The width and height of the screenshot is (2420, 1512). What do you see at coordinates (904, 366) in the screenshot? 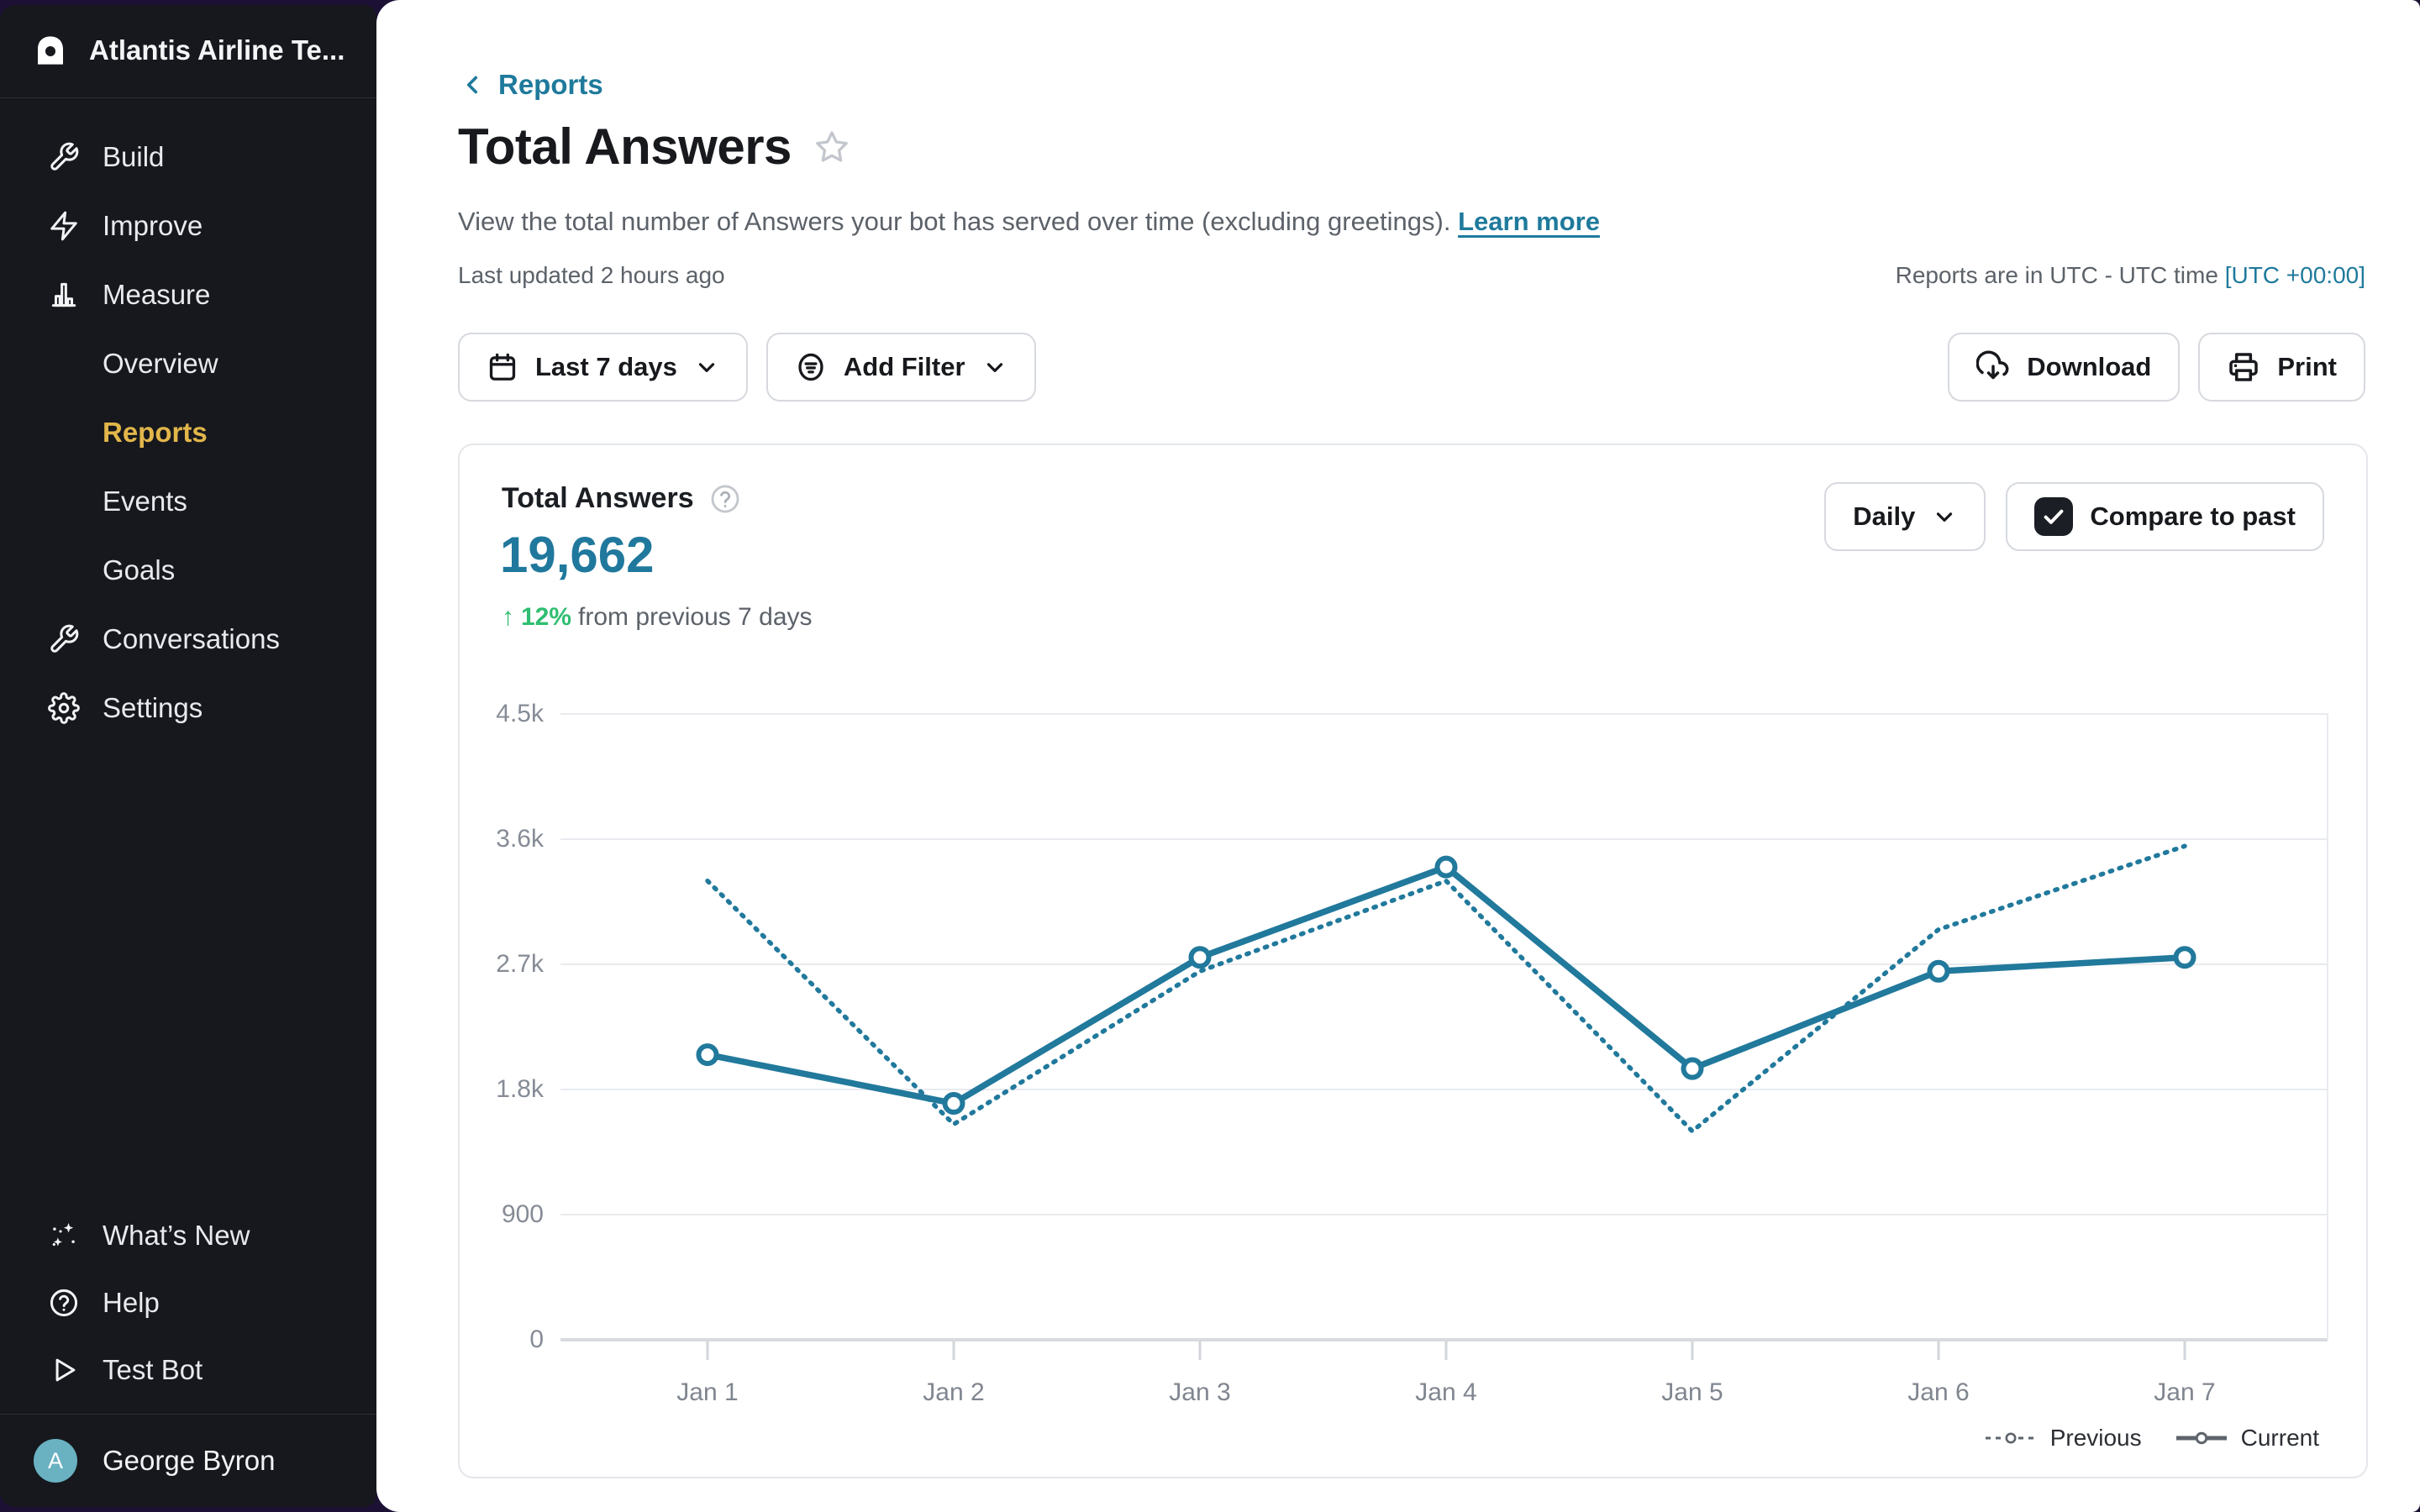
I see `add-filter-label: Add Filter` at bounding box center [904, 366].